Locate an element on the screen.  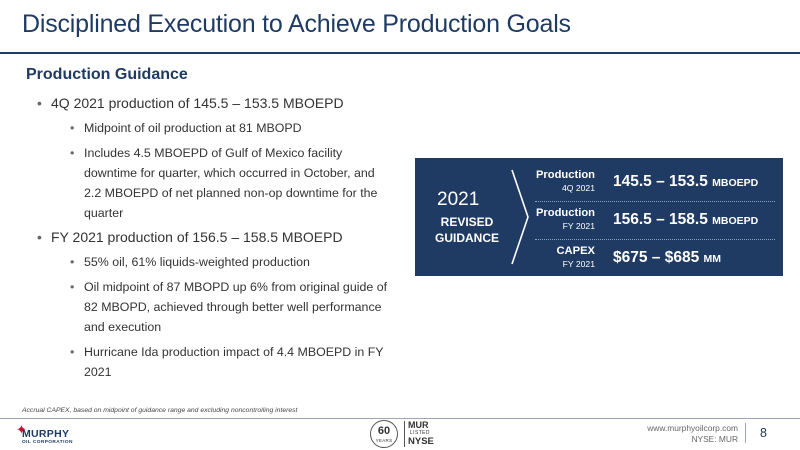
guidance-row-label: Production FY 2021 is located at coordinates (565, 219).